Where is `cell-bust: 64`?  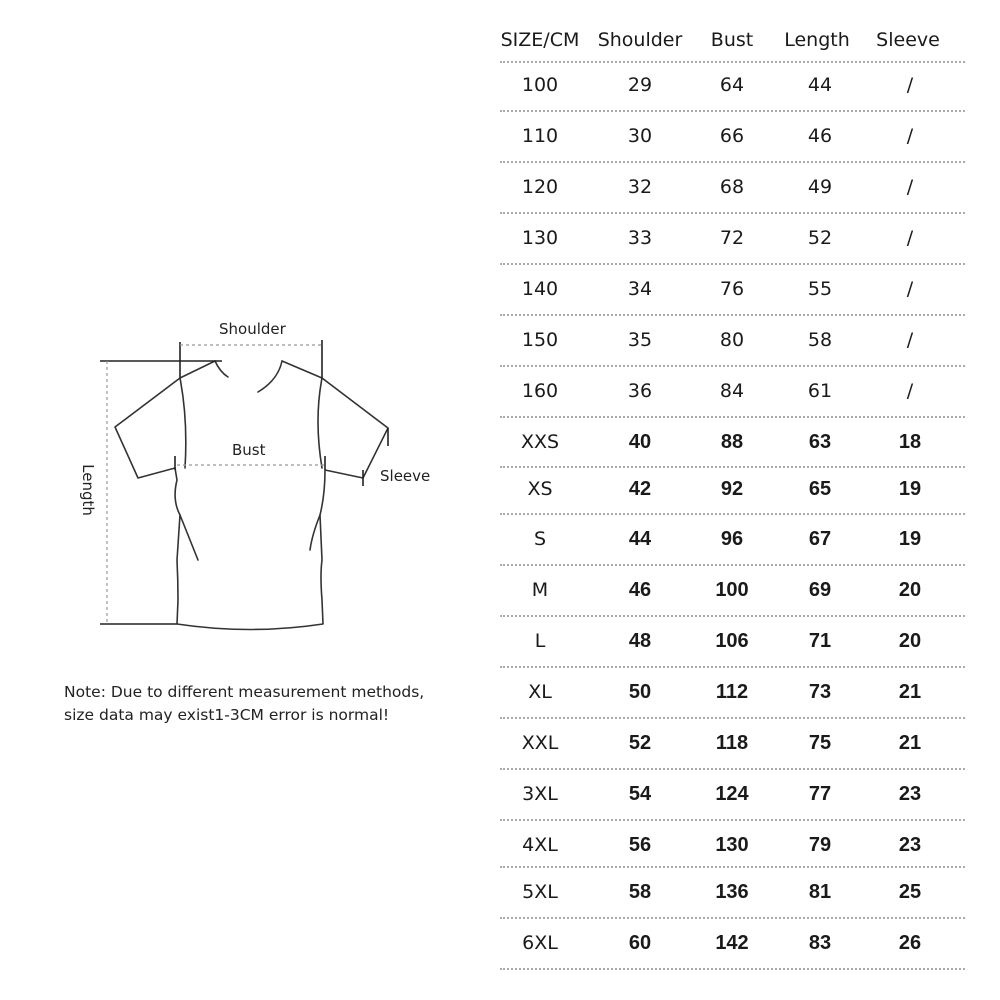 cell-bust: 64 is located at coordinates (732, 85).